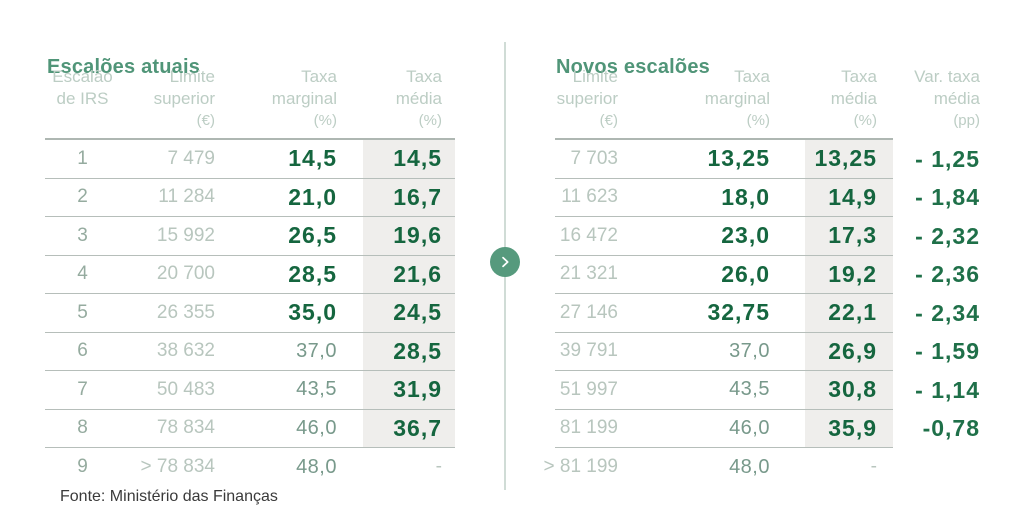 The width and height of the screenshot is (1024, 530). I want to click on bracket-column-header: Escalão de IRS, so click(82, 99).